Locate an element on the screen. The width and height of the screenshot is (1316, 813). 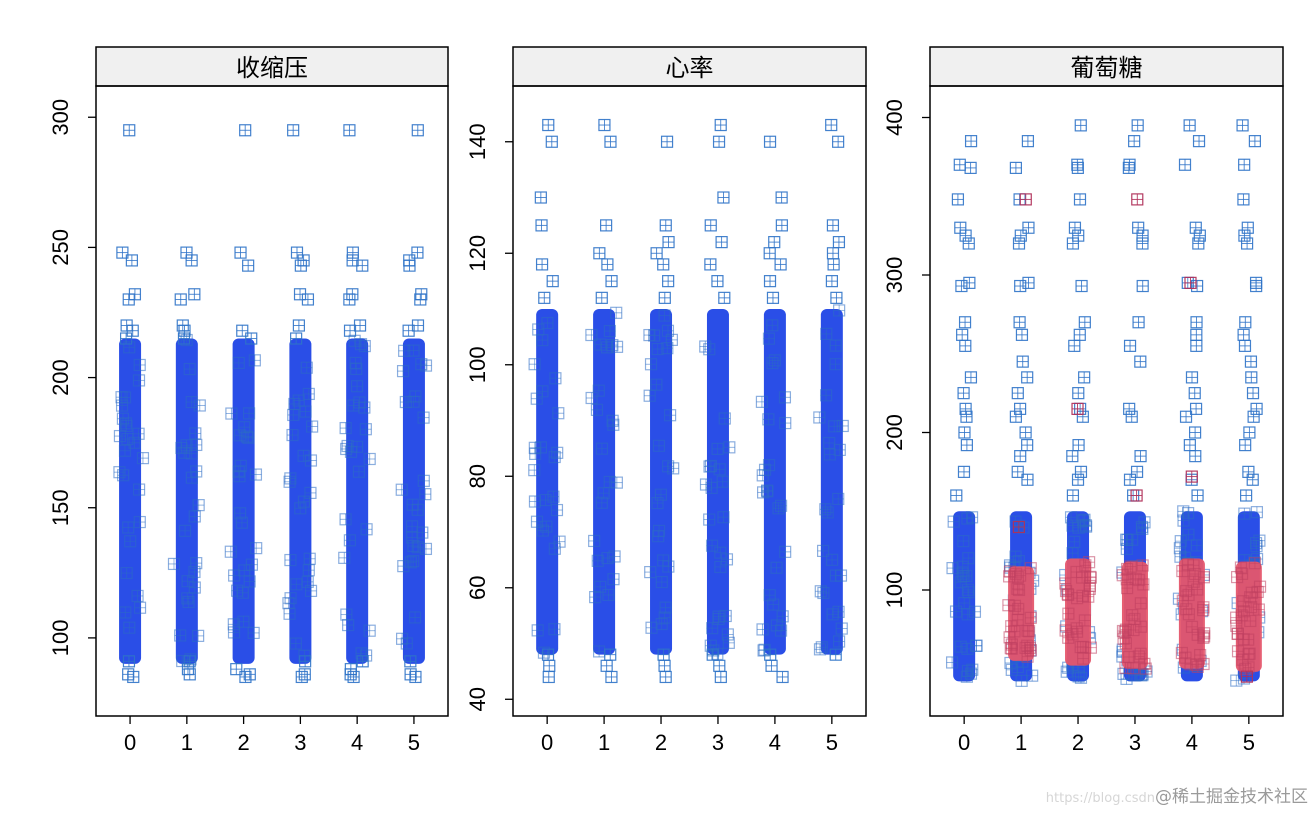
y-tick-label: 150 is located at coordinates (60, 507).